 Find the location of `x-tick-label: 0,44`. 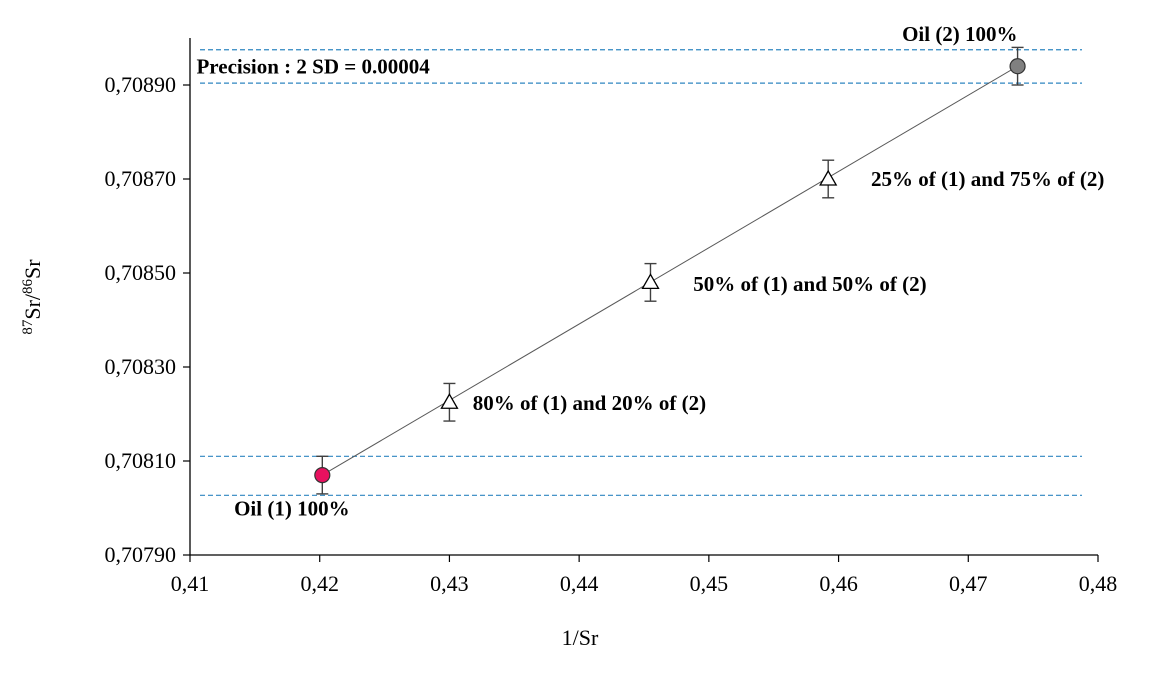

x-tick-label: 0,44 is located at coordinates (579, 583).